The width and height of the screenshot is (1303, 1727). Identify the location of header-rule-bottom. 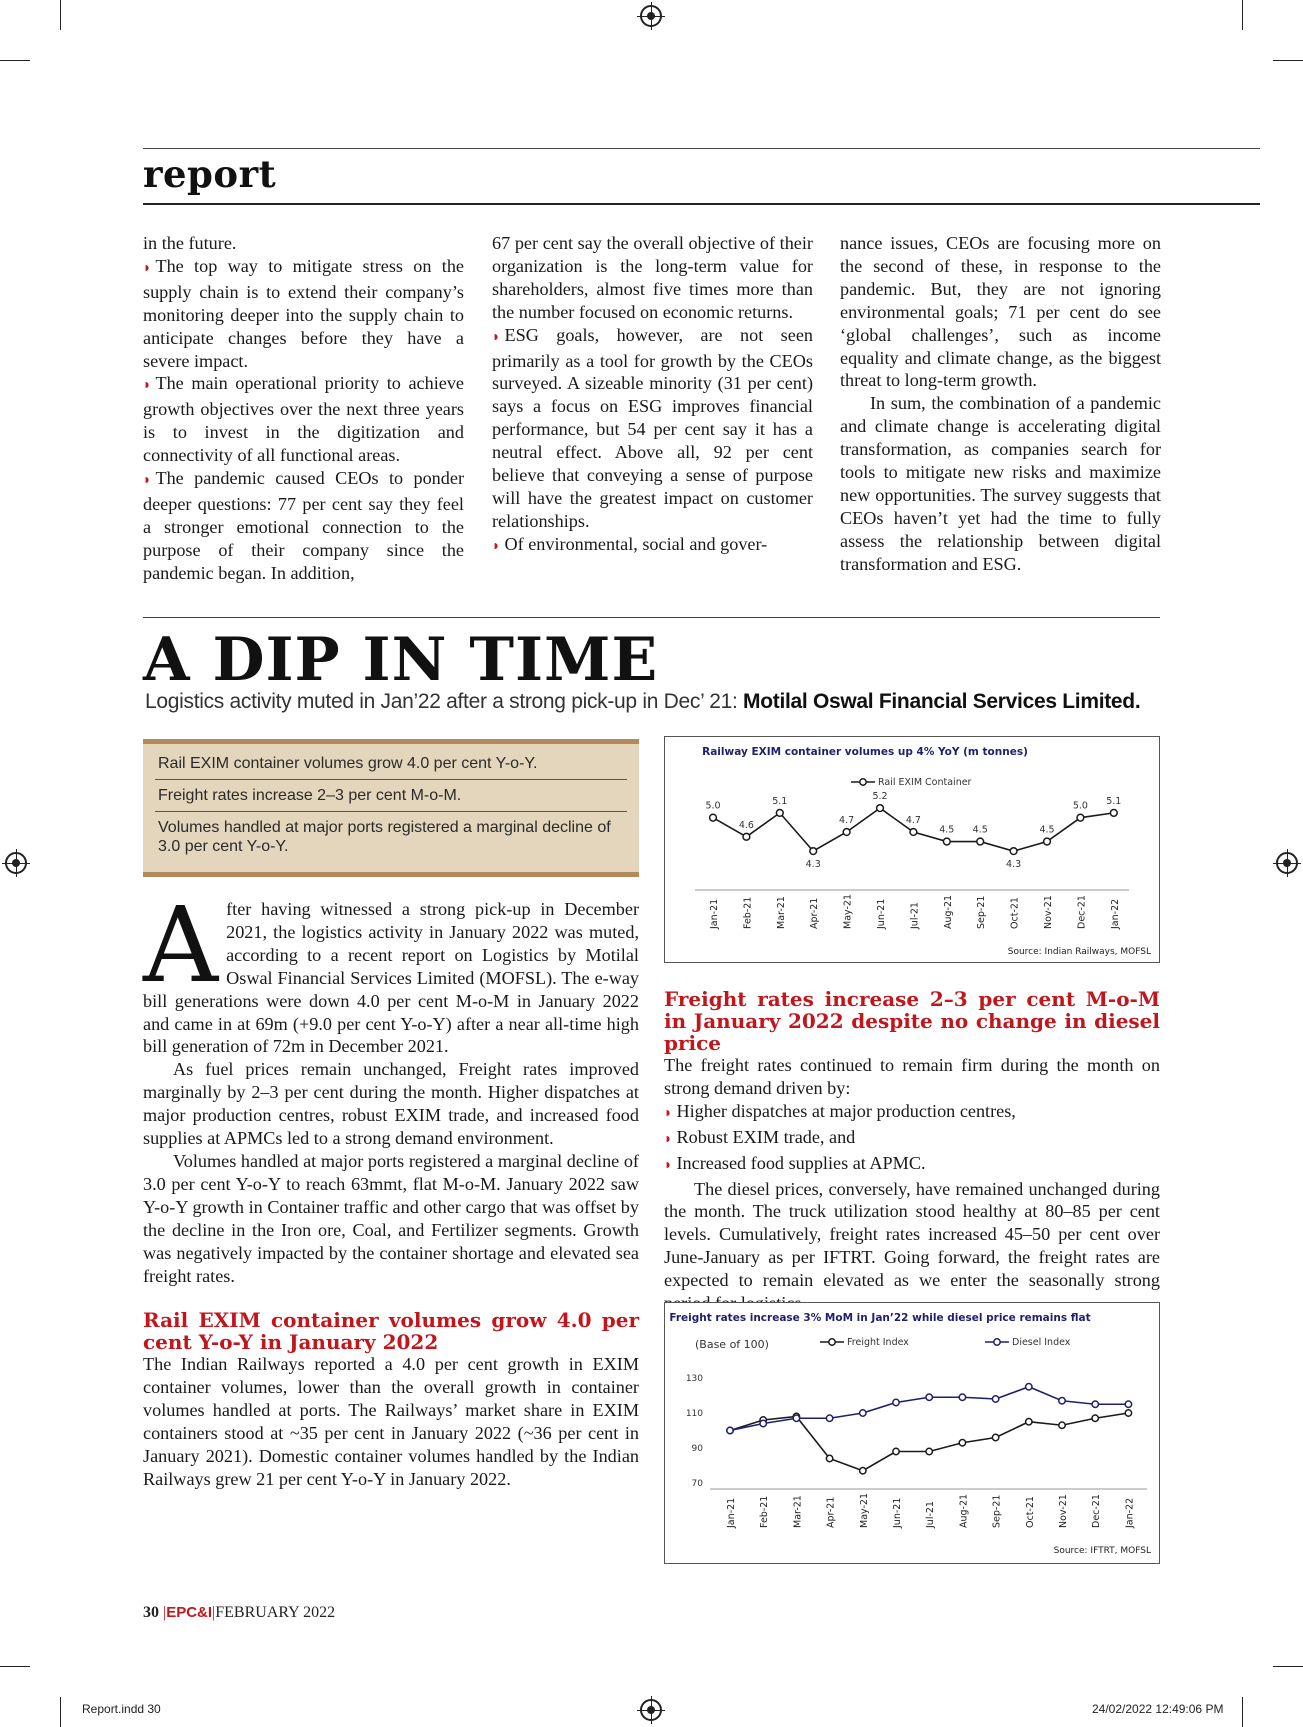
(701, 204).